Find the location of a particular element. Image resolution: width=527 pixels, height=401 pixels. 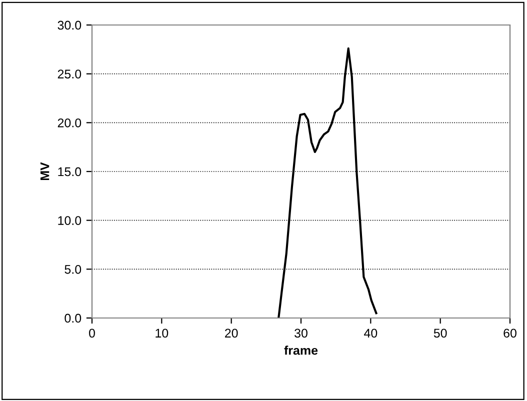

y-tick-label: 5.0 is located at coordinates (73, 269).